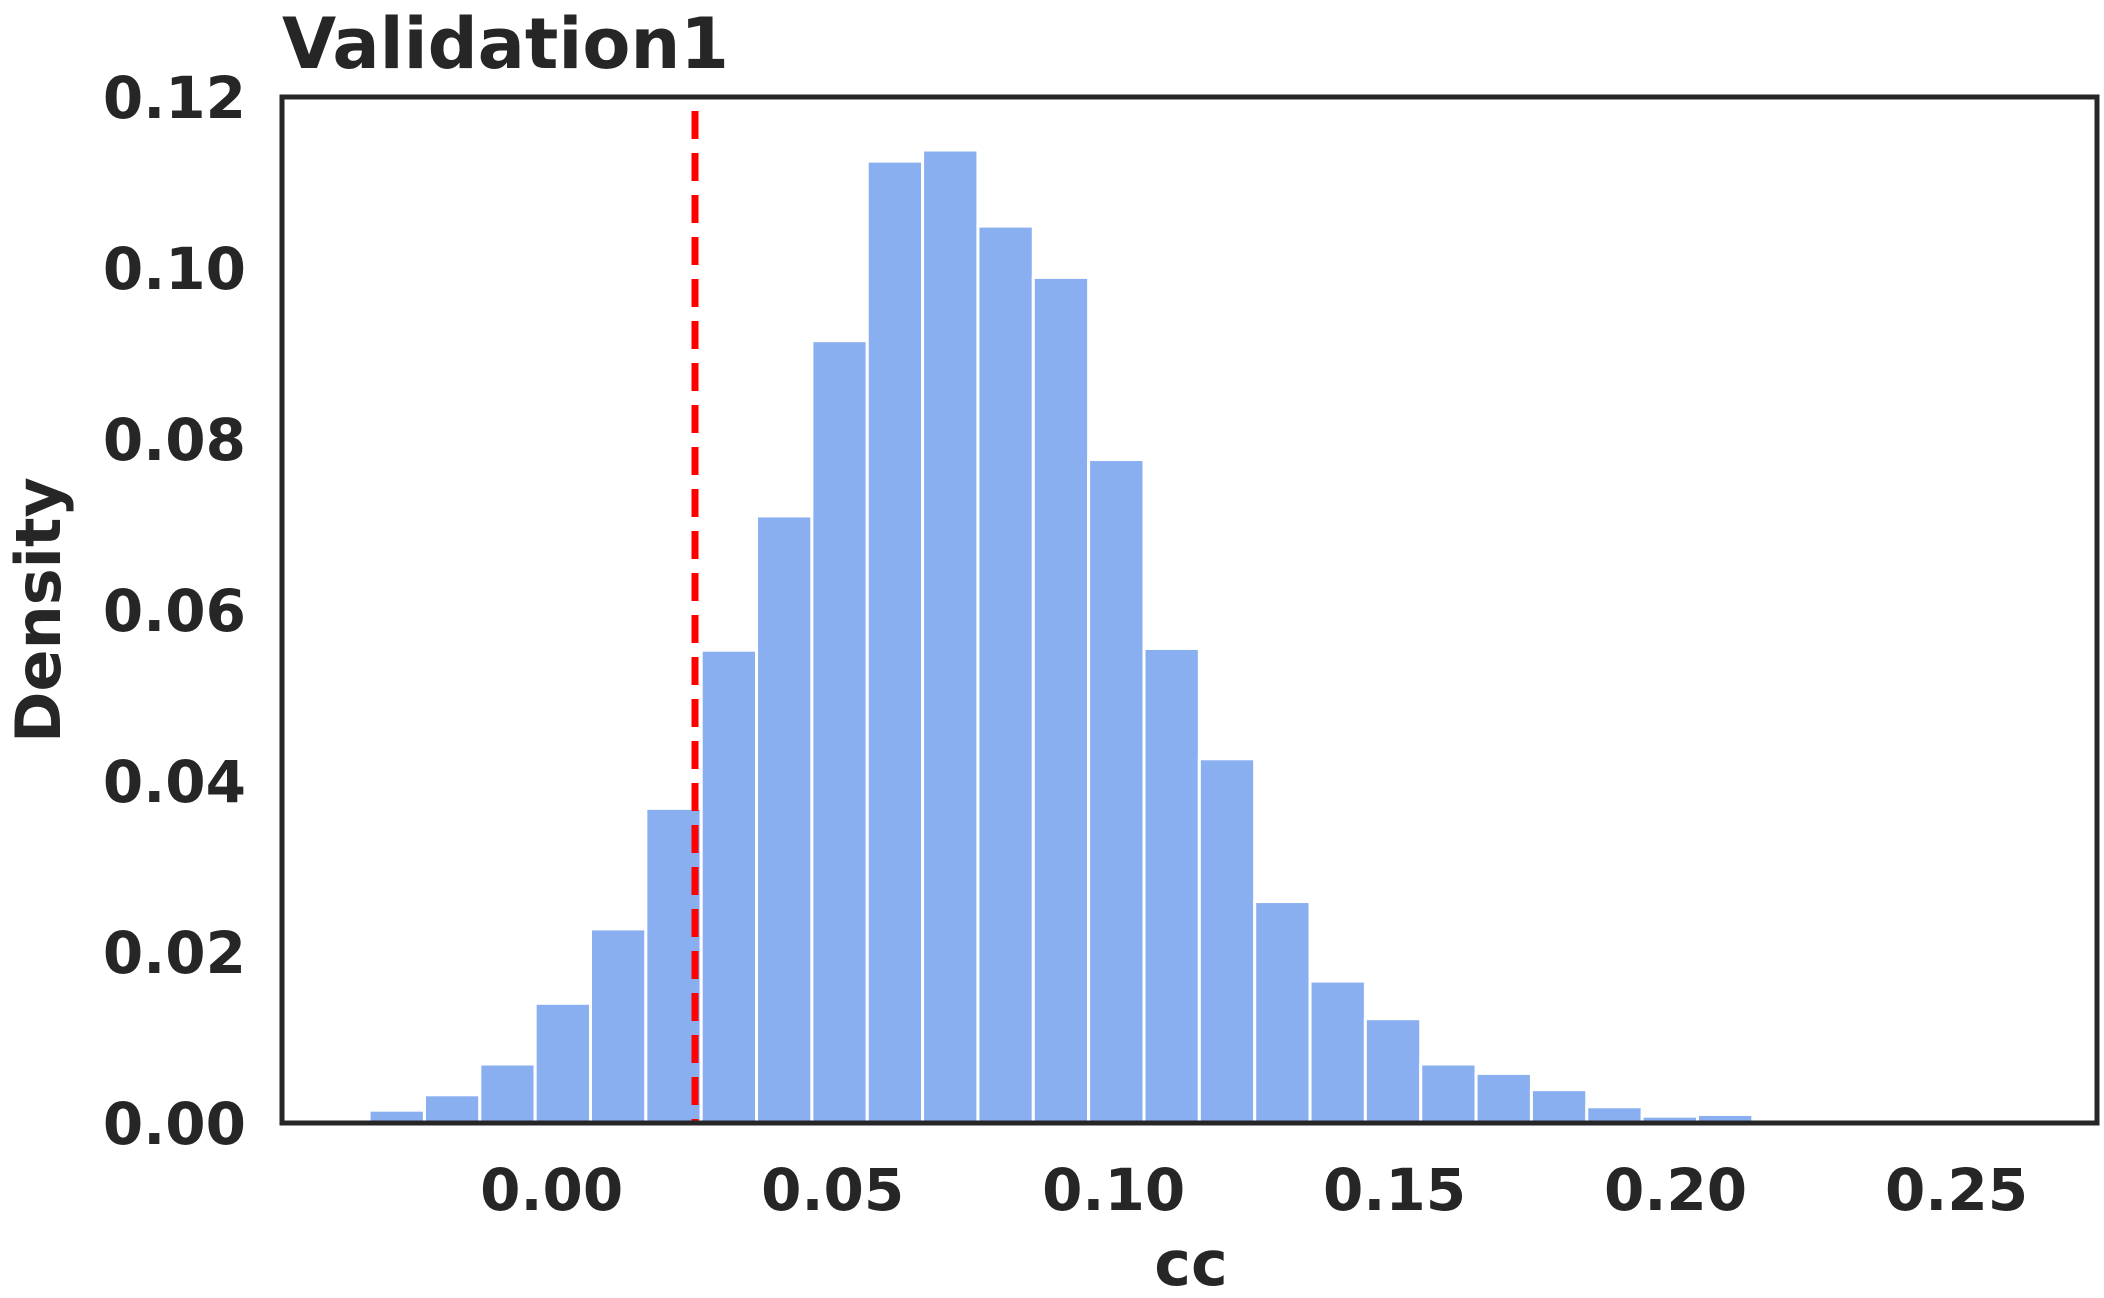  Describe the element at coordinates (1254, 1190) in the screenshot. I see `x-axis-ticks: 0.00 0.05 0.10 0.15 0.20 0.25` at that location.